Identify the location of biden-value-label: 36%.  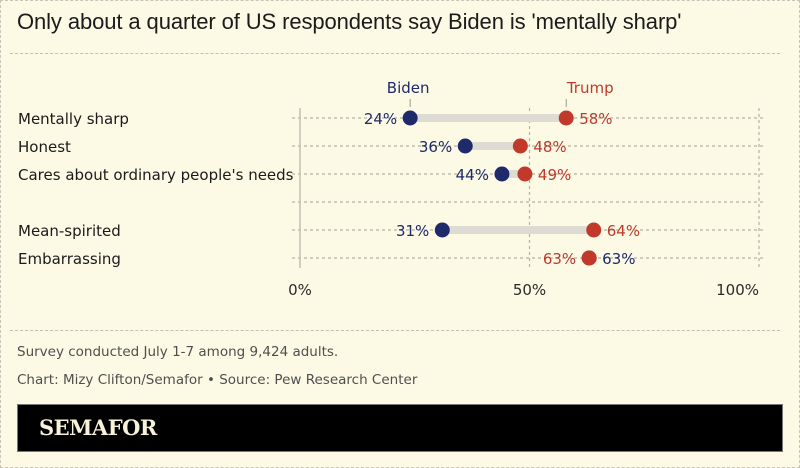
(435, 147).